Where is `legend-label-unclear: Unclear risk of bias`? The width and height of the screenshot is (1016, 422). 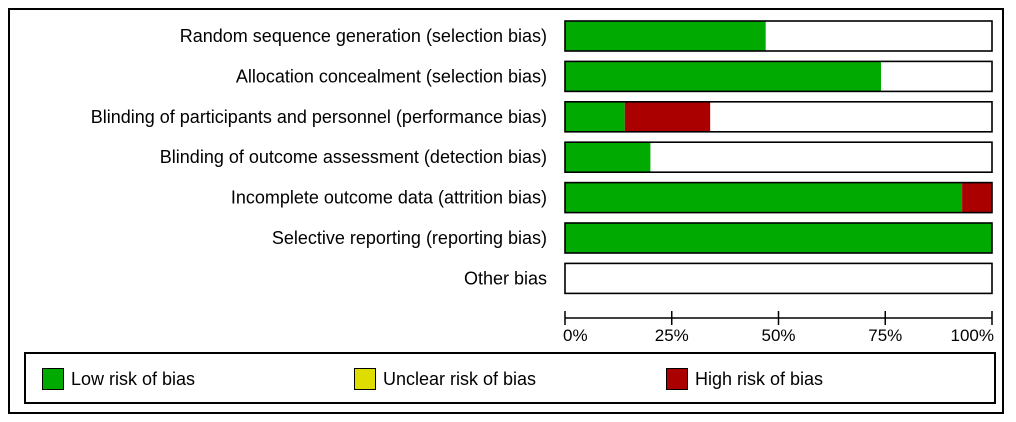
legend-label-unclear: Unclear risk of bias is located at coordinates (460, 378).